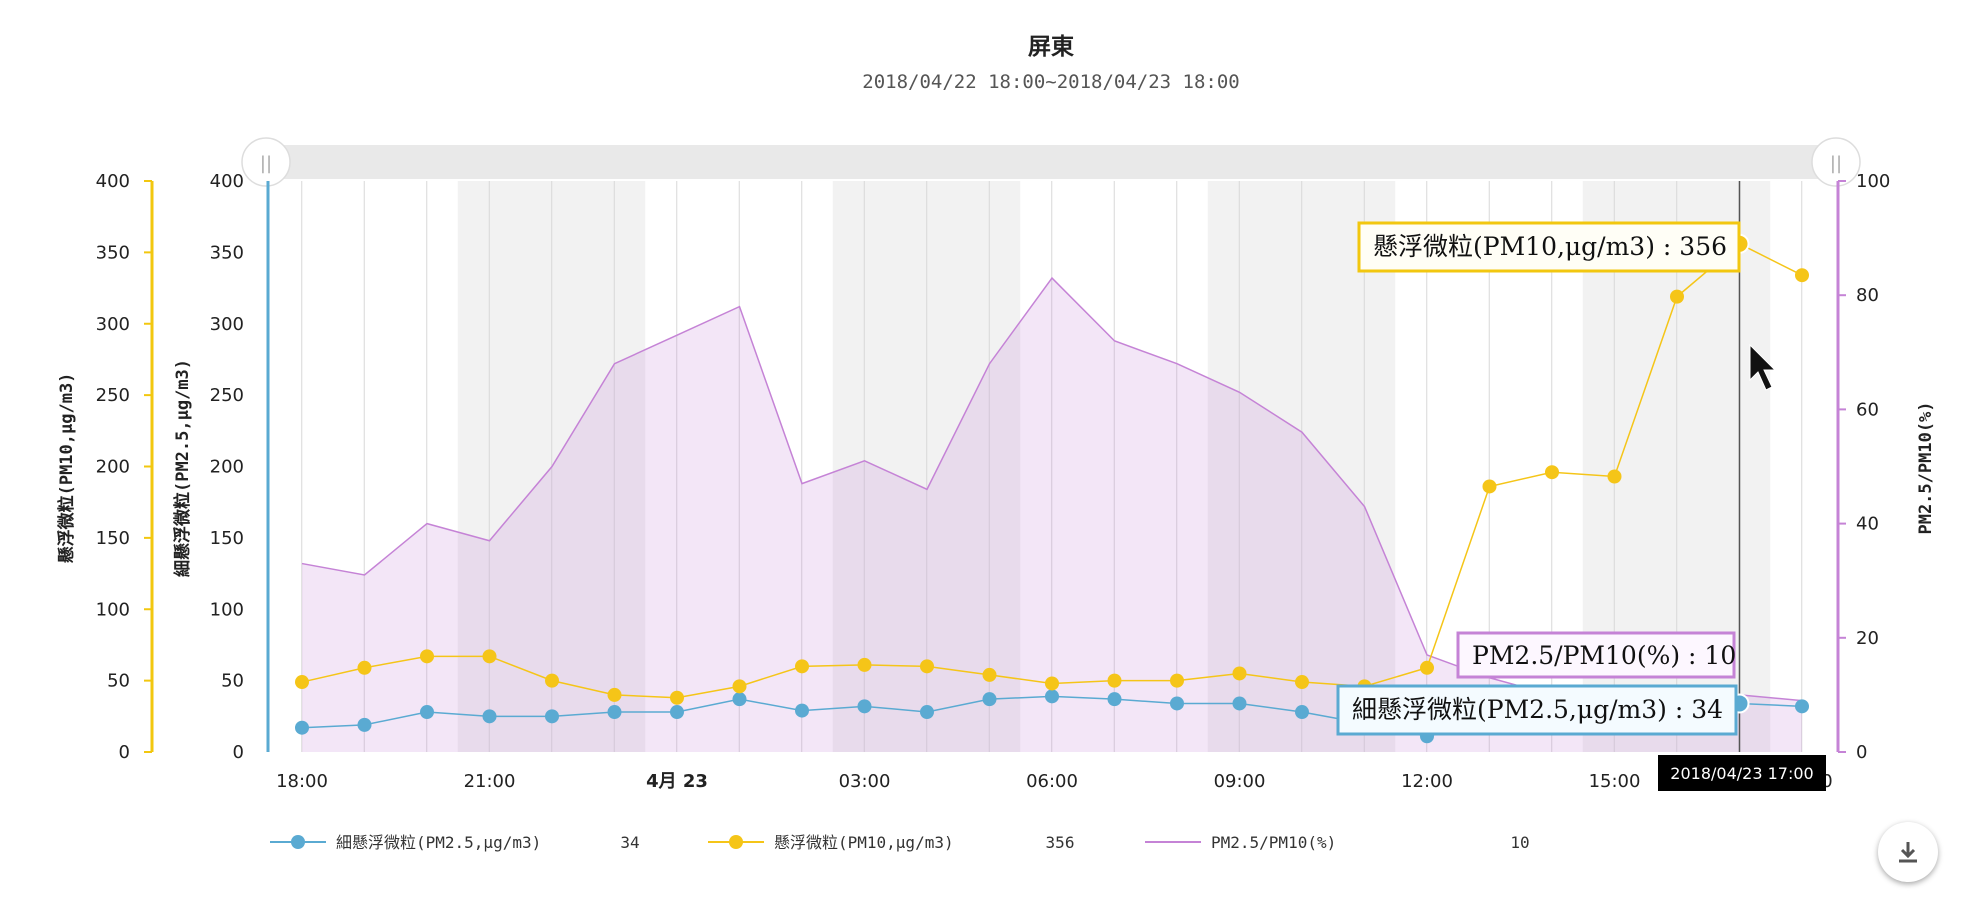 The height and width of the screenshot is (904, 1983). Describe the element at coordinates (113, 324) in the screenshot. I see `pm10-tick-label: 300` at that location.